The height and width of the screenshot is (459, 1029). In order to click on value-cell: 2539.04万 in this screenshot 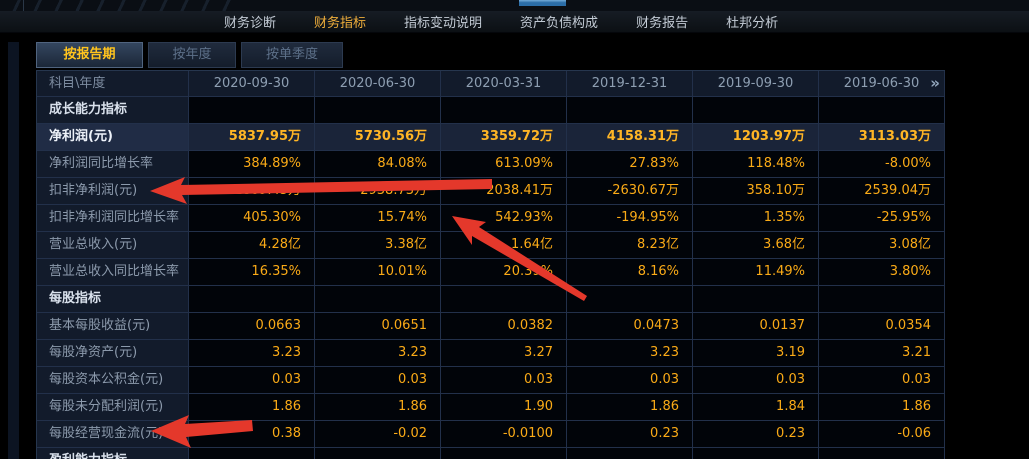, I will do `click(882, 191)`.